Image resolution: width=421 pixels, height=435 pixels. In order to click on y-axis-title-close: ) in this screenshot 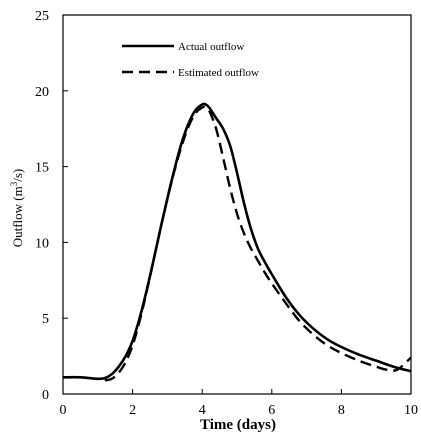, I will do `click(17, 171)`.